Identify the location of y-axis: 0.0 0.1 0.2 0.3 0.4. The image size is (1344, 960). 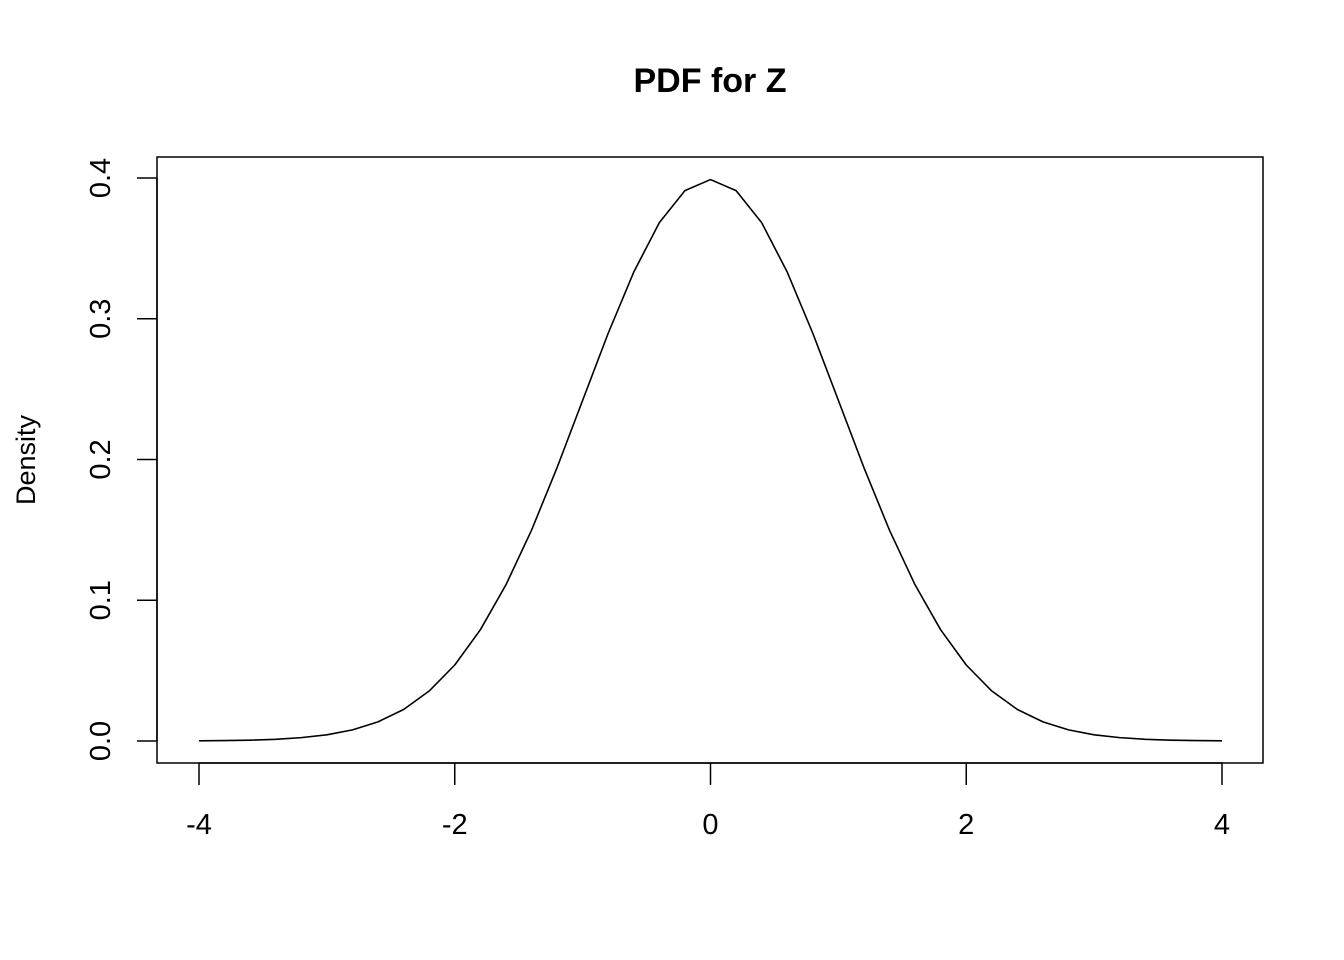
(121, 459).